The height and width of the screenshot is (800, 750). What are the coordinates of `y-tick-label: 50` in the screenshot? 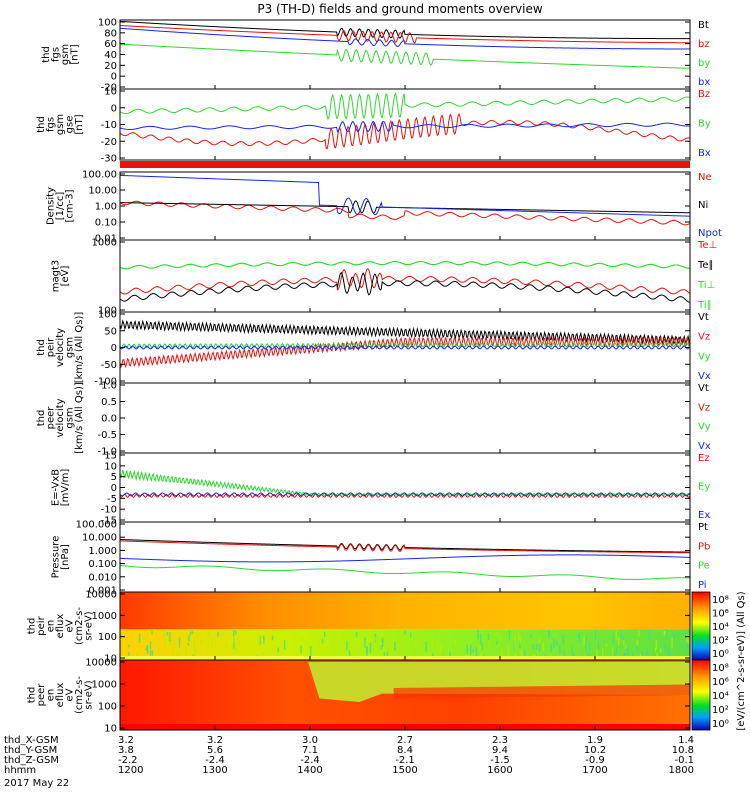 It's located at (110, 331).